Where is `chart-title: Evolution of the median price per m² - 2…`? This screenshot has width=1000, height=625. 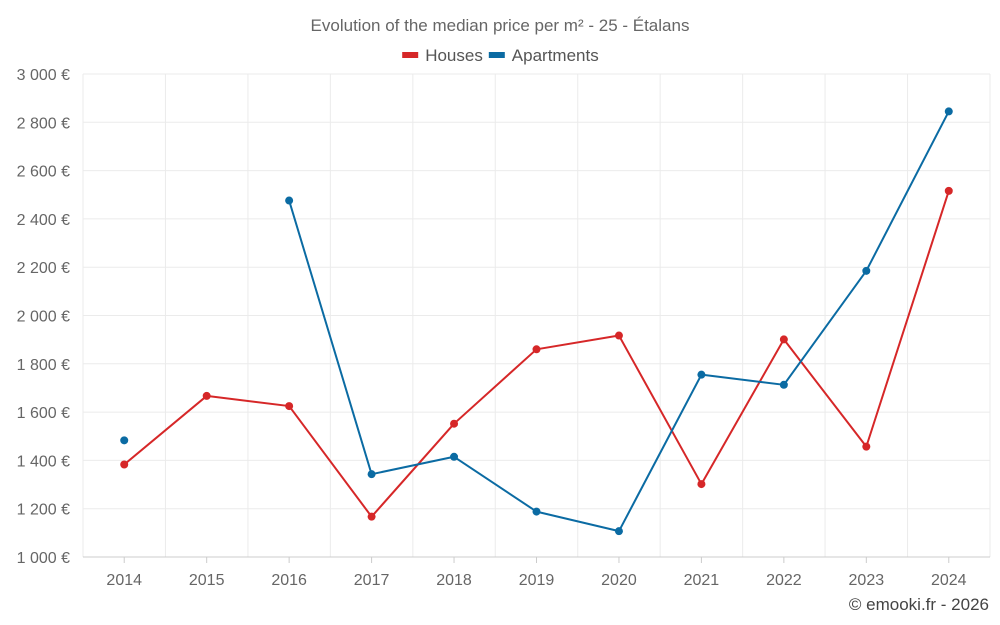 chart-title: Evolution of the median price per m² - 2… is located at coordinates (500, 25).